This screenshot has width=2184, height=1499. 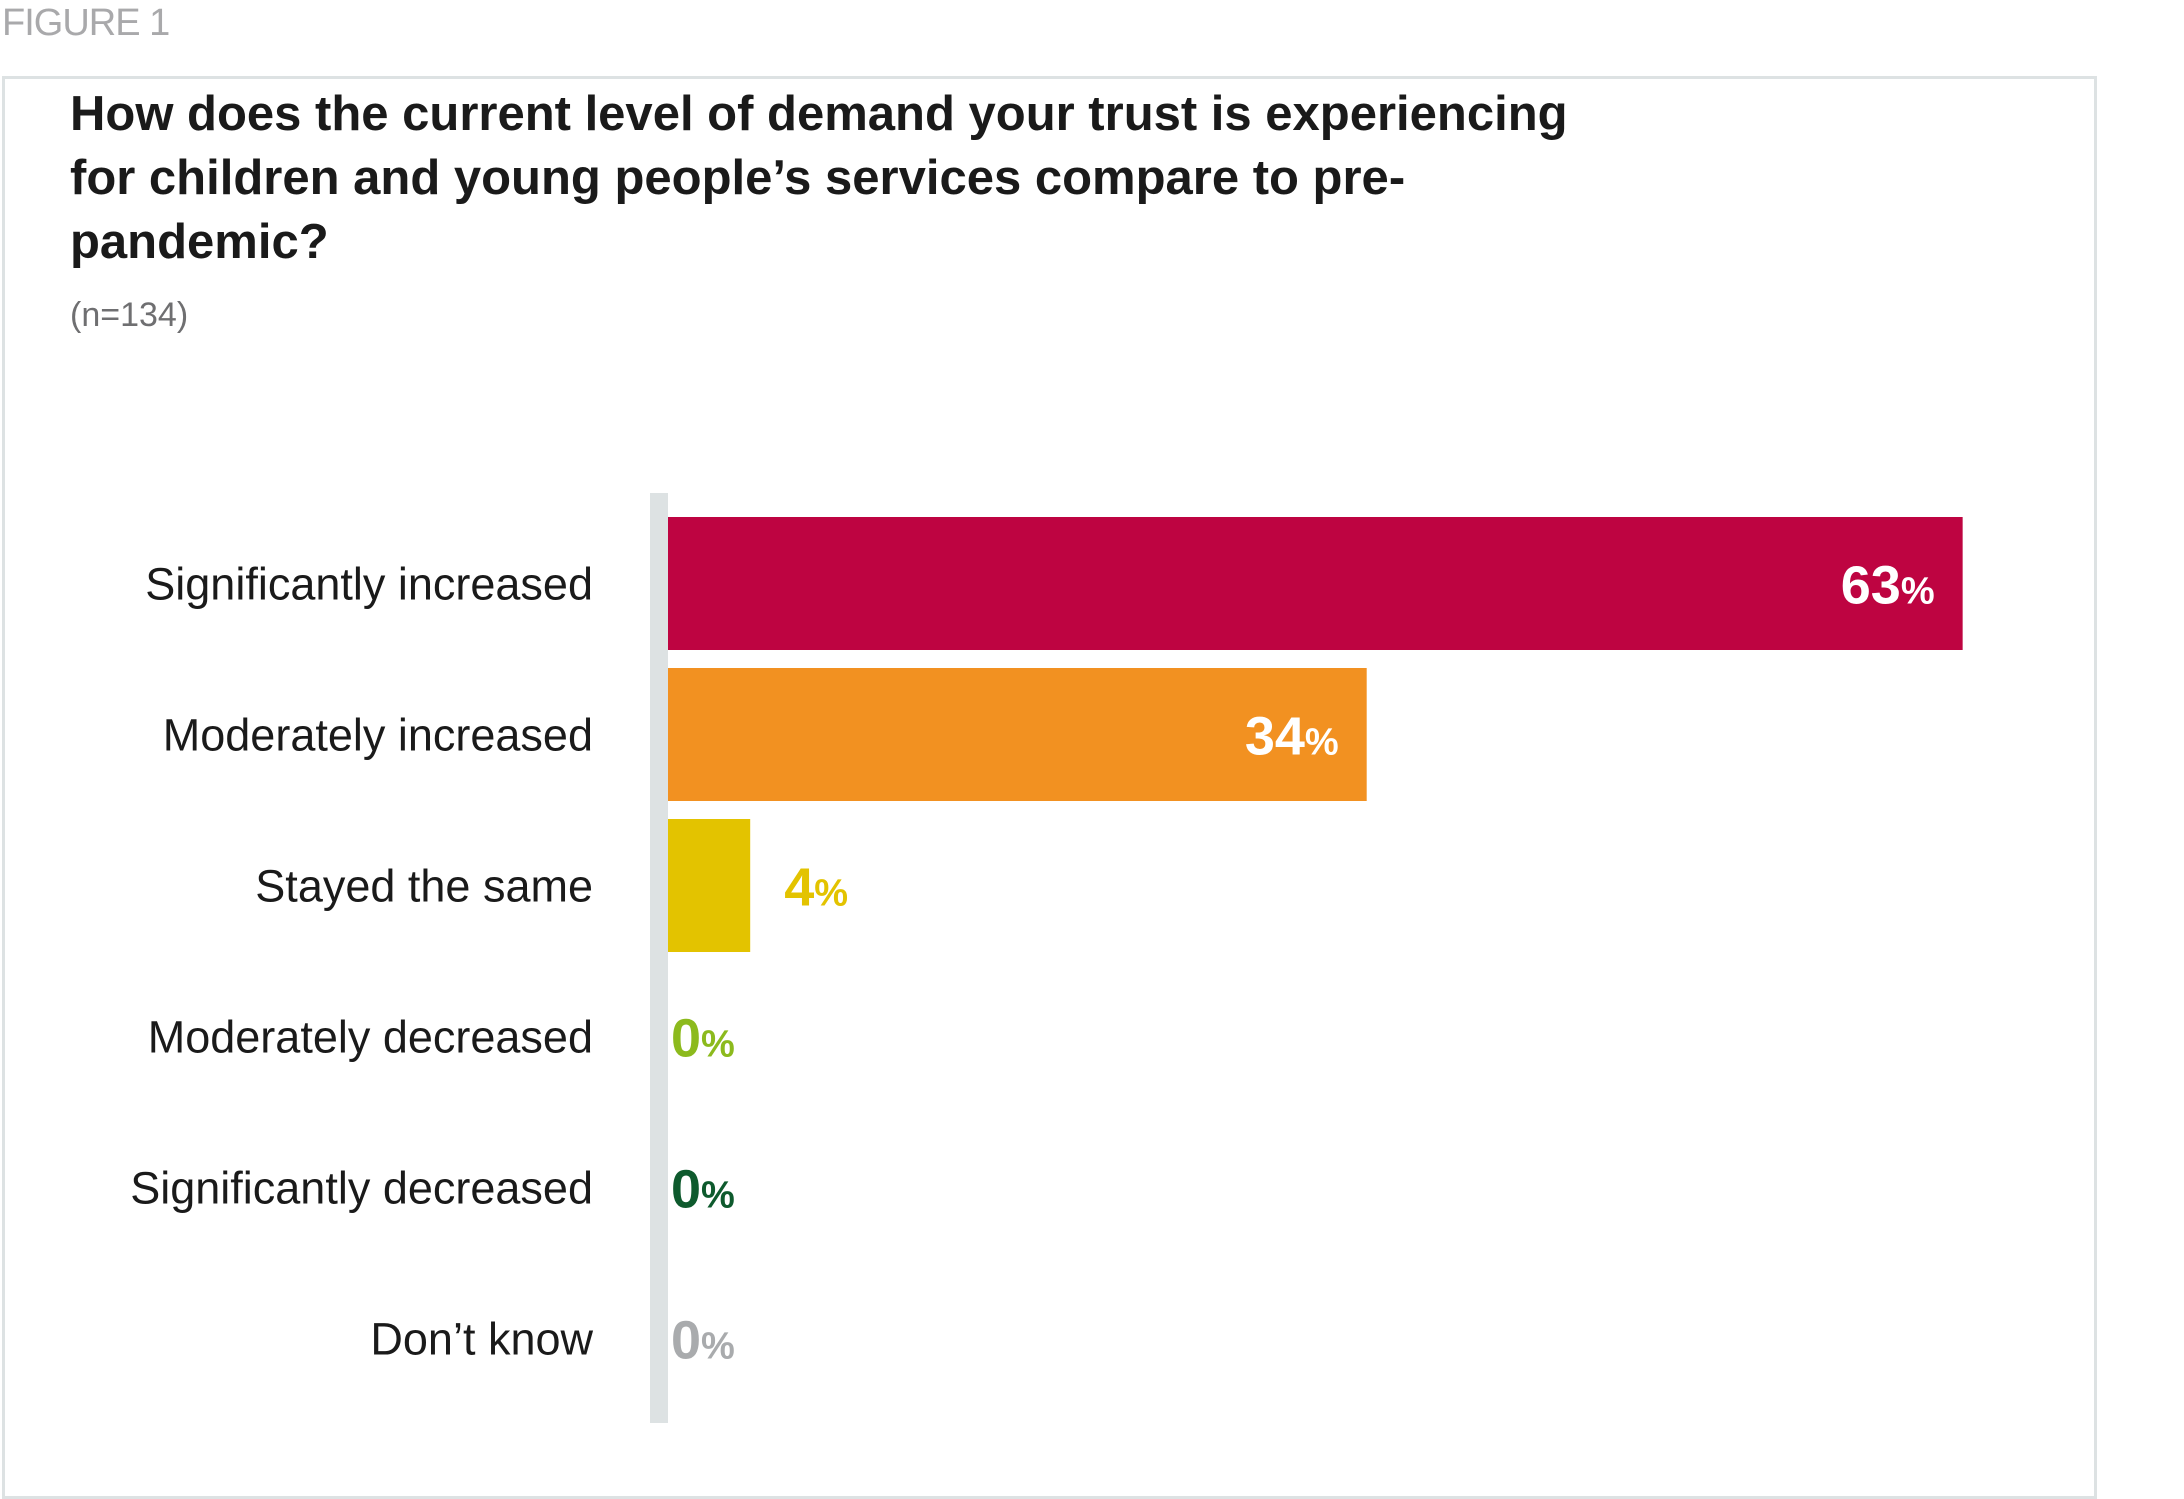 I want to click on value-label: 63%, so click(x=1888, y=586).